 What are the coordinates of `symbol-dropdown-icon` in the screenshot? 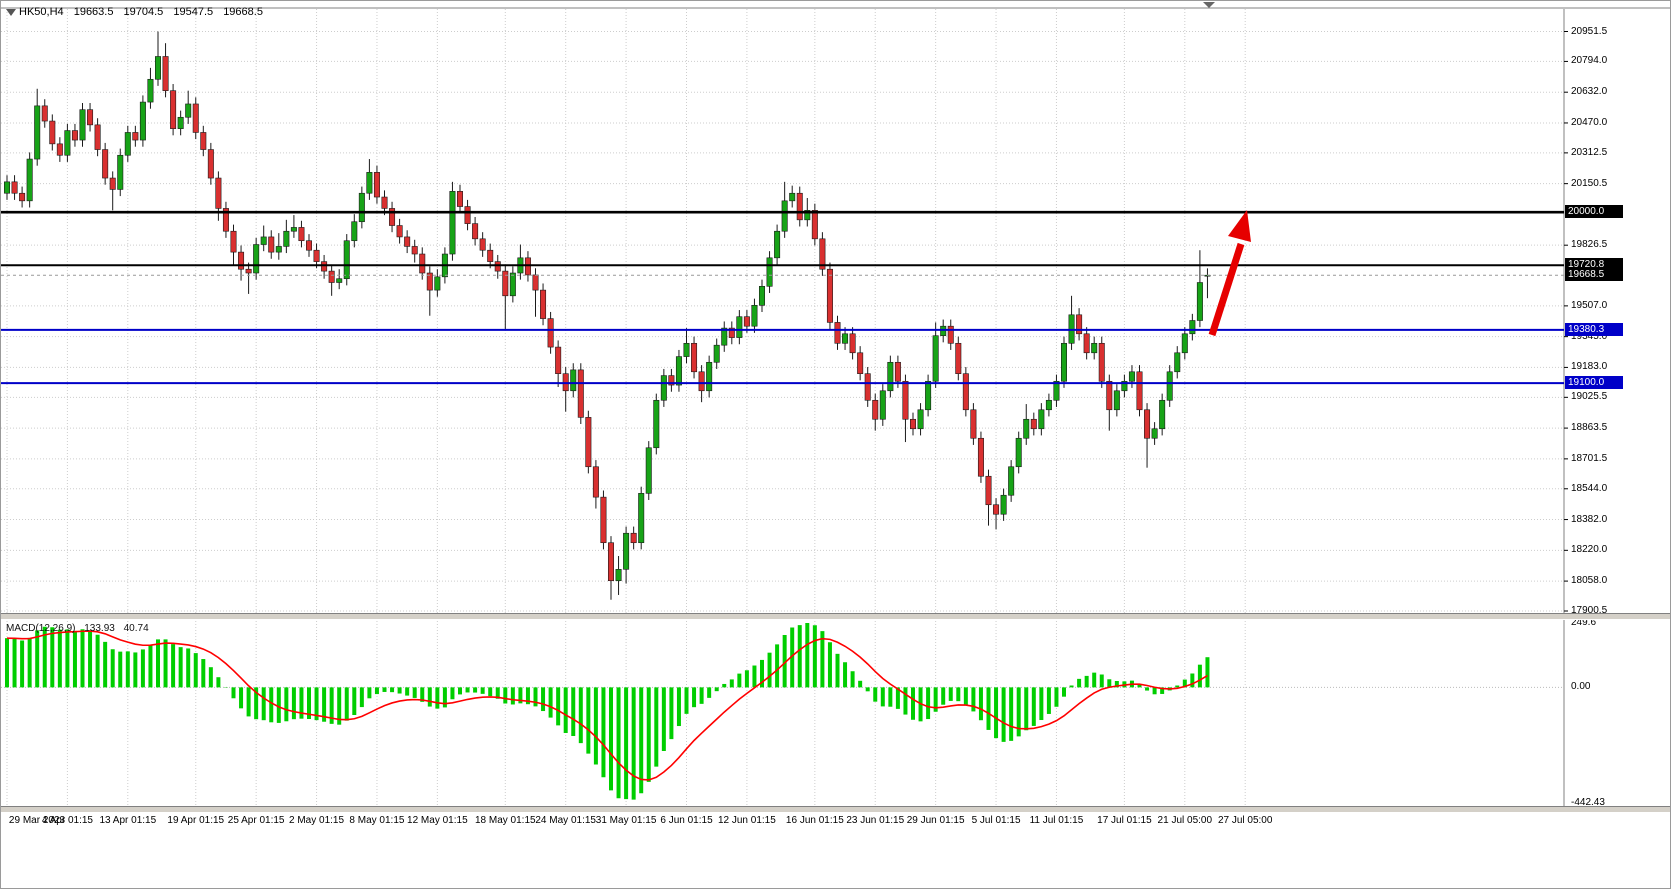 It's located at (11, 12).